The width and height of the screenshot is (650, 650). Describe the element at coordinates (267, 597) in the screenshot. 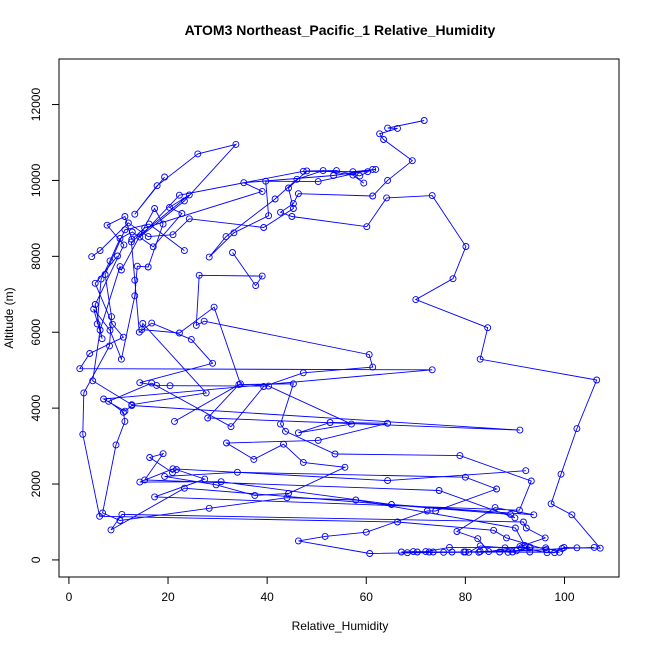

I see `x-tick-label: 40` at that location.